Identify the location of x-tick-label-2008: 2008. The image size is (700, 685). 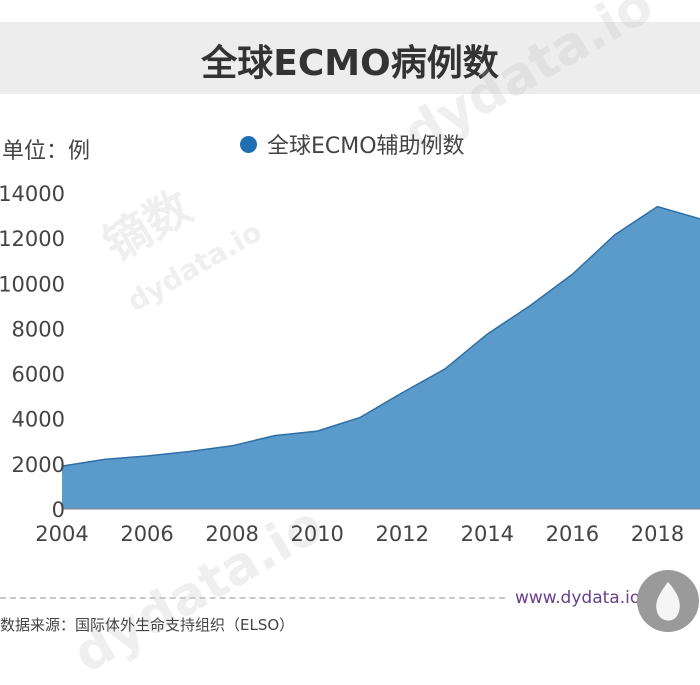
(231, 534).